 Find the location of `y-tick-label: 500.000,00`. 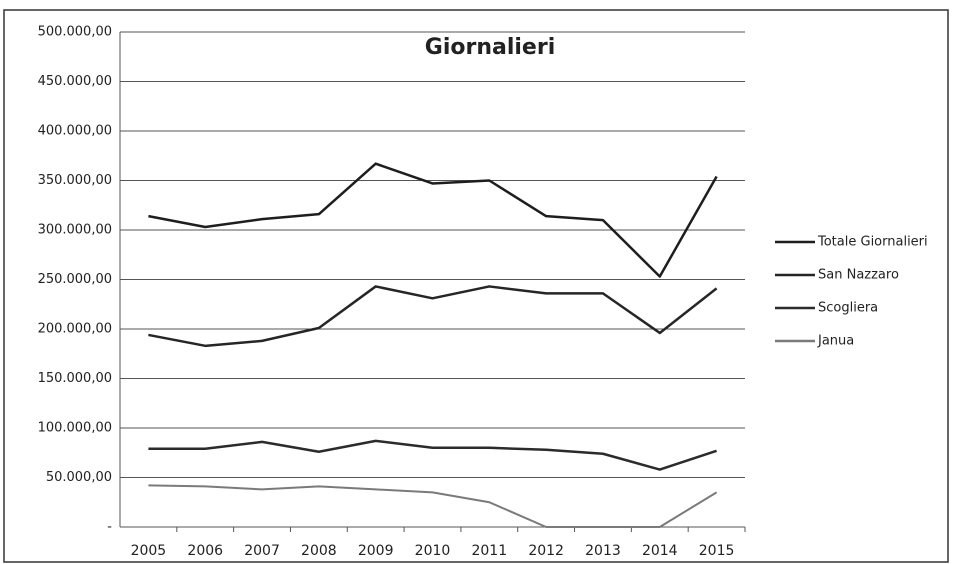

y-tick-label: 500.000,00 is located at coordinates (75, 32).